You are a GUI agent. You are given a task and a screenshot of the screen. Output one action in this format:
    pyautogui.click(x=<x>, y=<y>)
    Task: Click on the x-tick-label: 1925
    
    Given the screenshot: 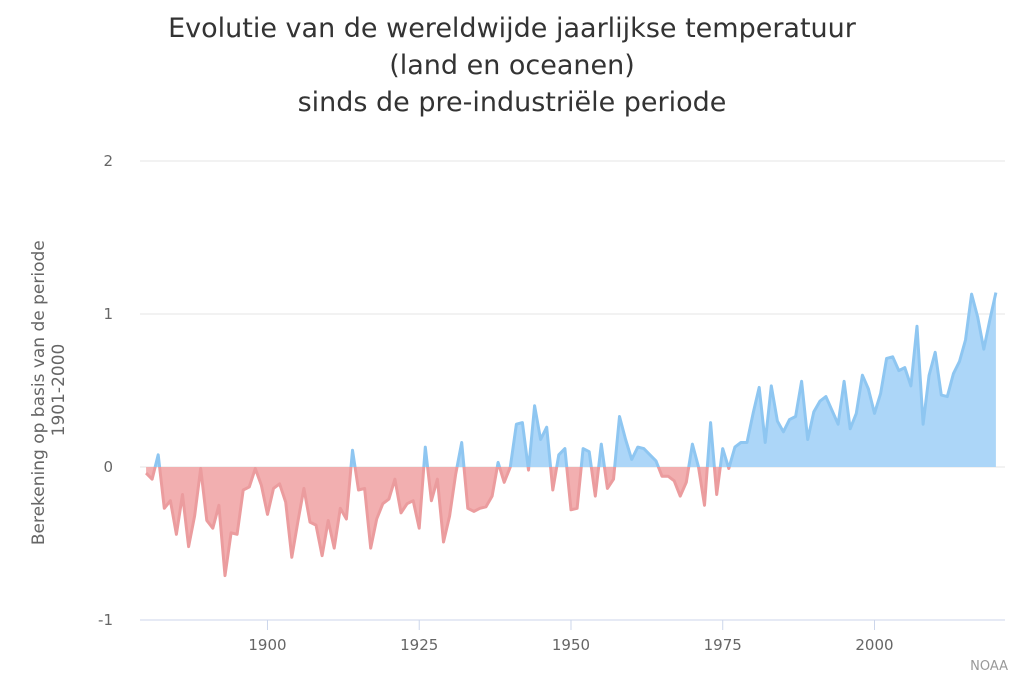 What is the action you would take?
    pyautogui.click(x=419, y=645)
    